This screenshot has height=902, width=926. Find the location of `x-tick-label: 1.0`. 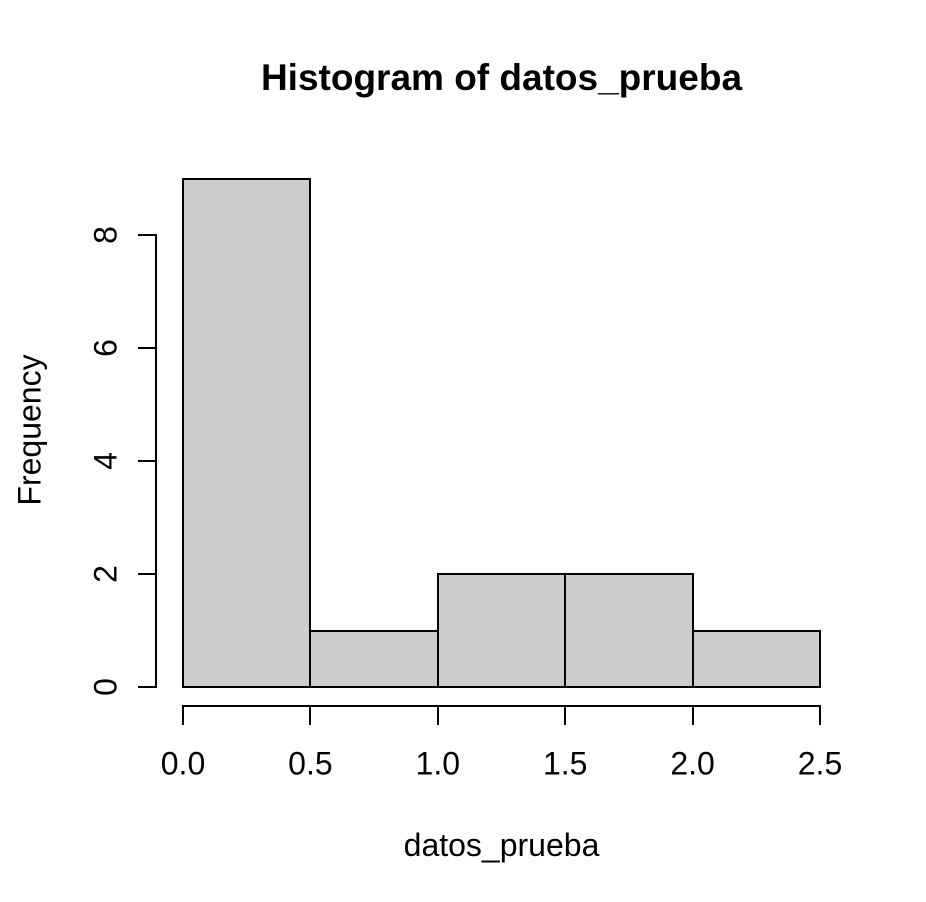

x-tick-label: 1.0 is located at coordinates (438, 763).